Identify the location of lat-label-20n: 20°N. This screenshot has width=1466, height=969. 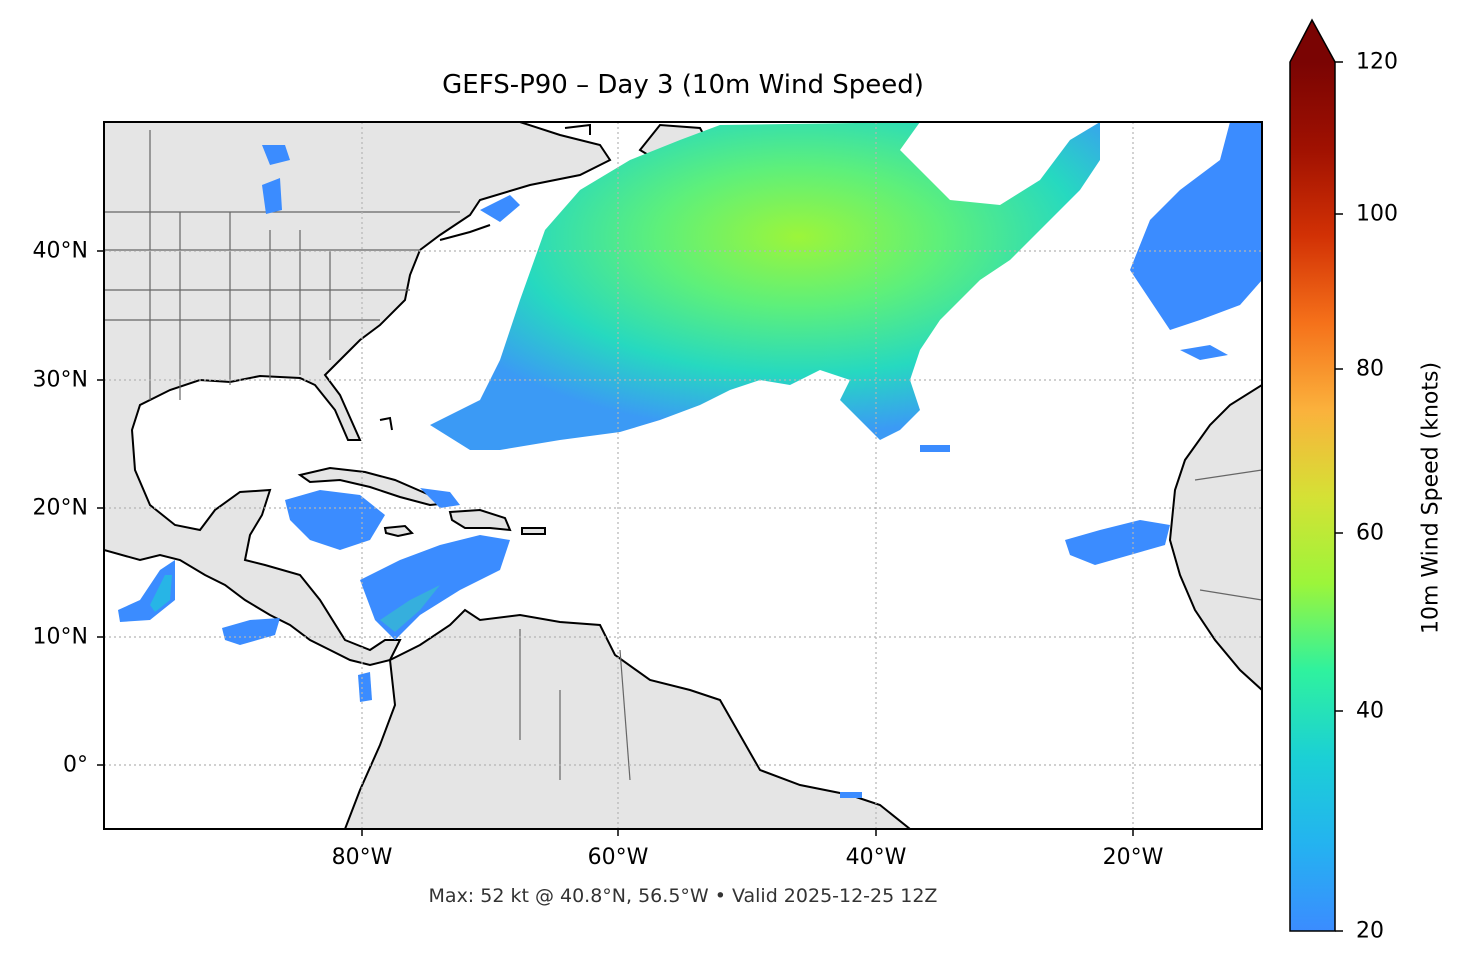
(60, 508).